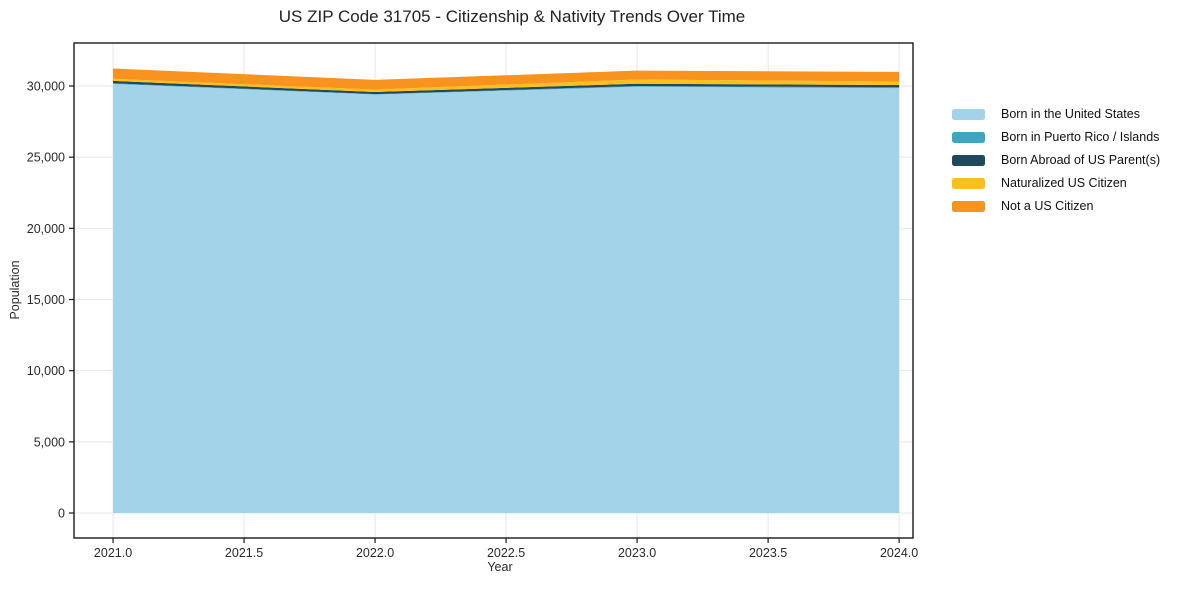  Describe the element at coordinates (1047, 206) in the screenshot. I see `legend-label: Not a US Citizen` at that location.